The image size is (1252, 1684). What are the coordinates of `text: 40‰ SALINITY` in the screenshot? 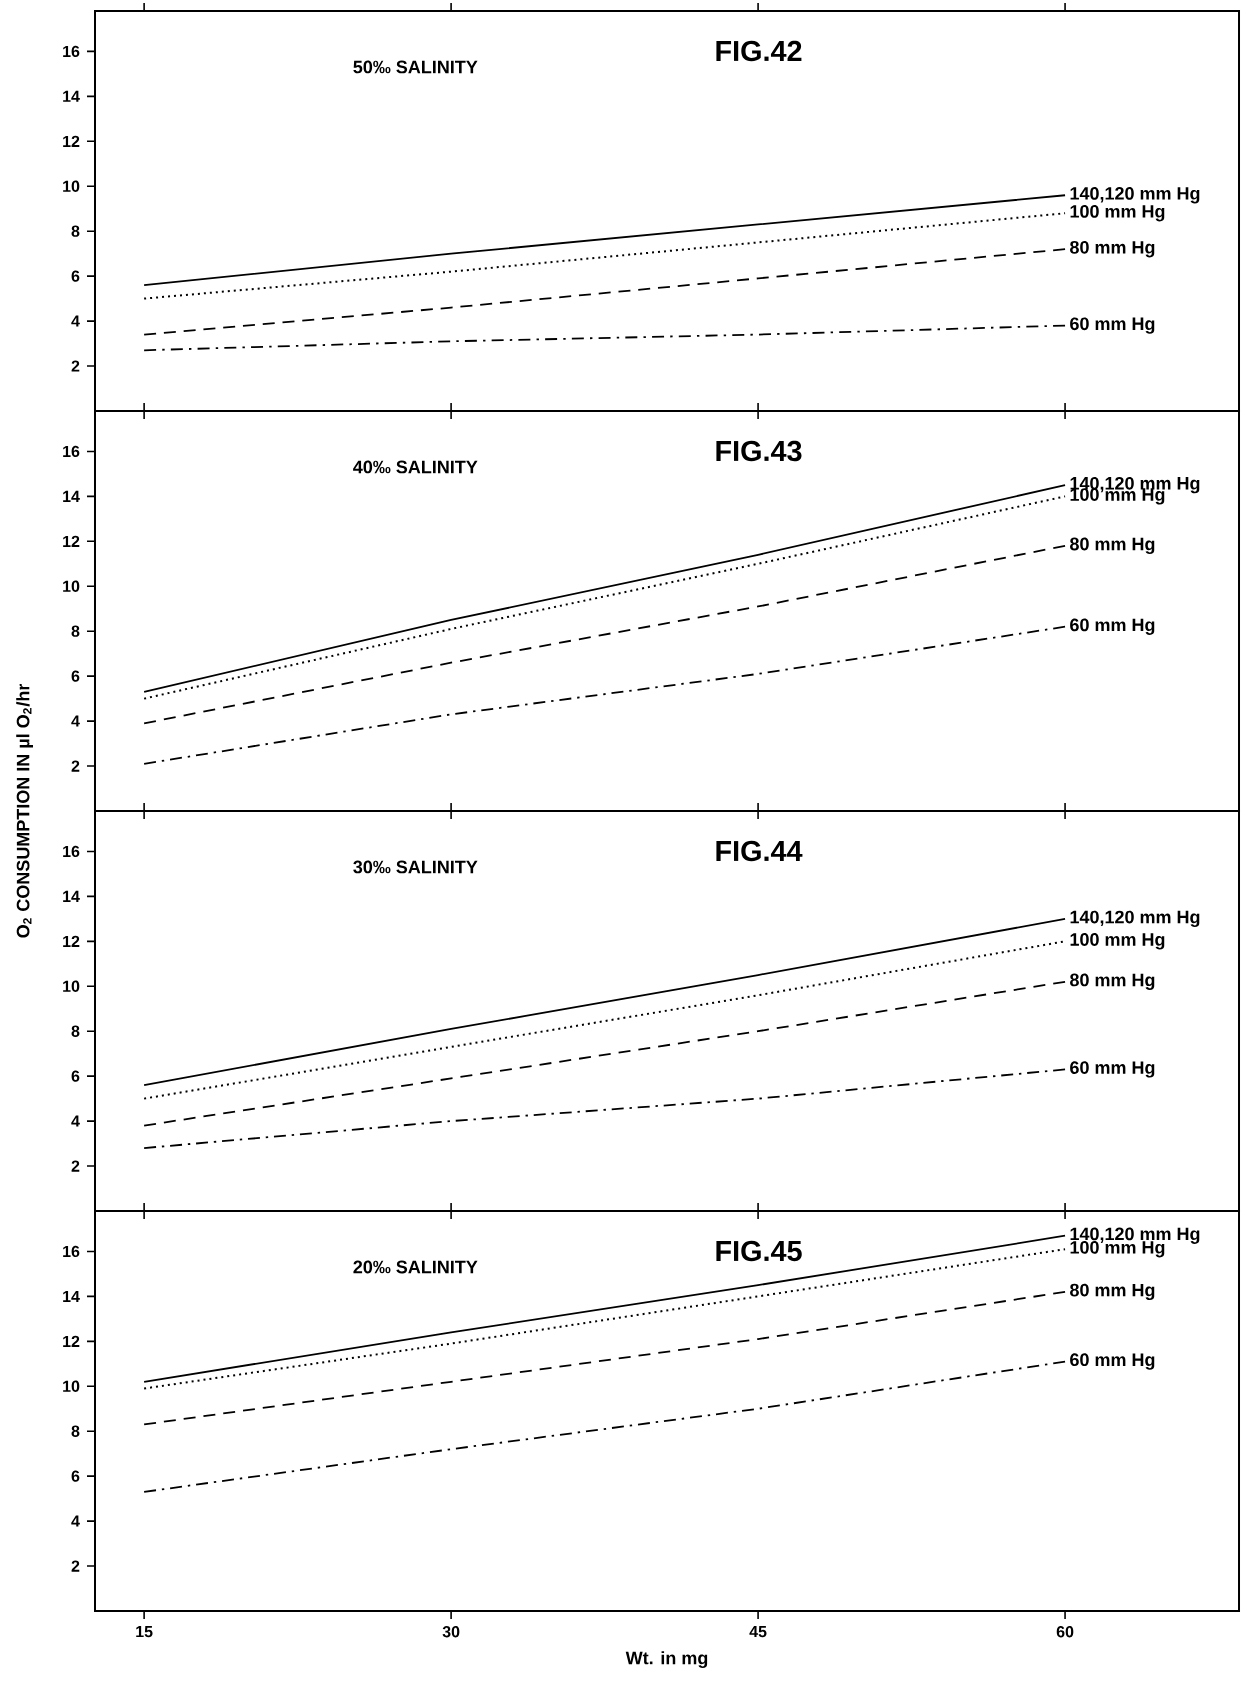 It's located at (415, 467).